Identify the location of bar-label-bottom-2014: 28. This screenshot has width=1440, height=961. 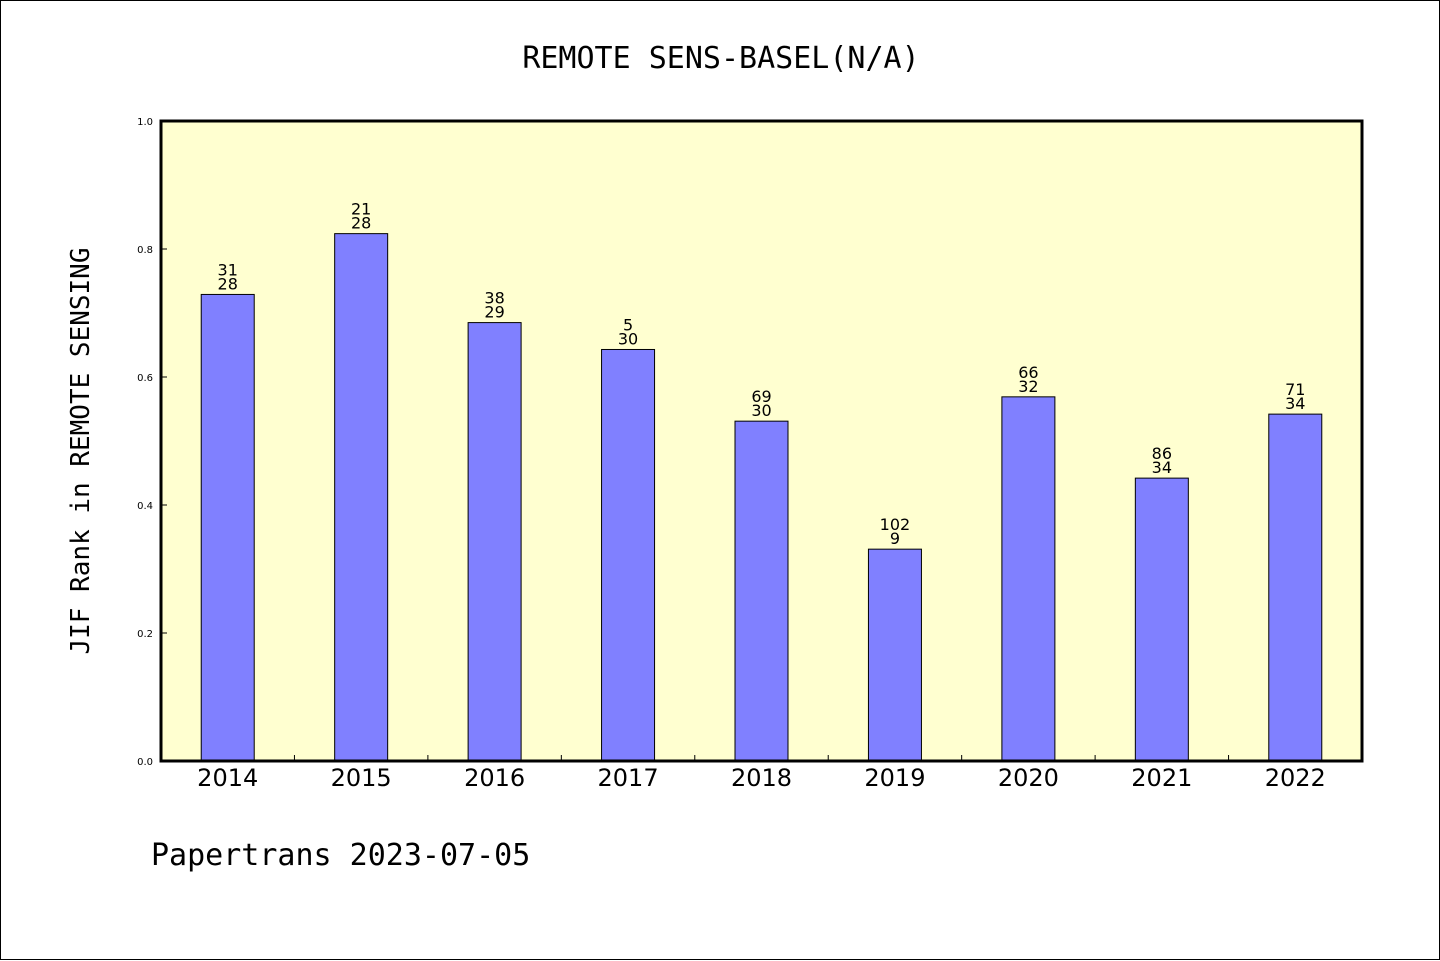
(228, 283).